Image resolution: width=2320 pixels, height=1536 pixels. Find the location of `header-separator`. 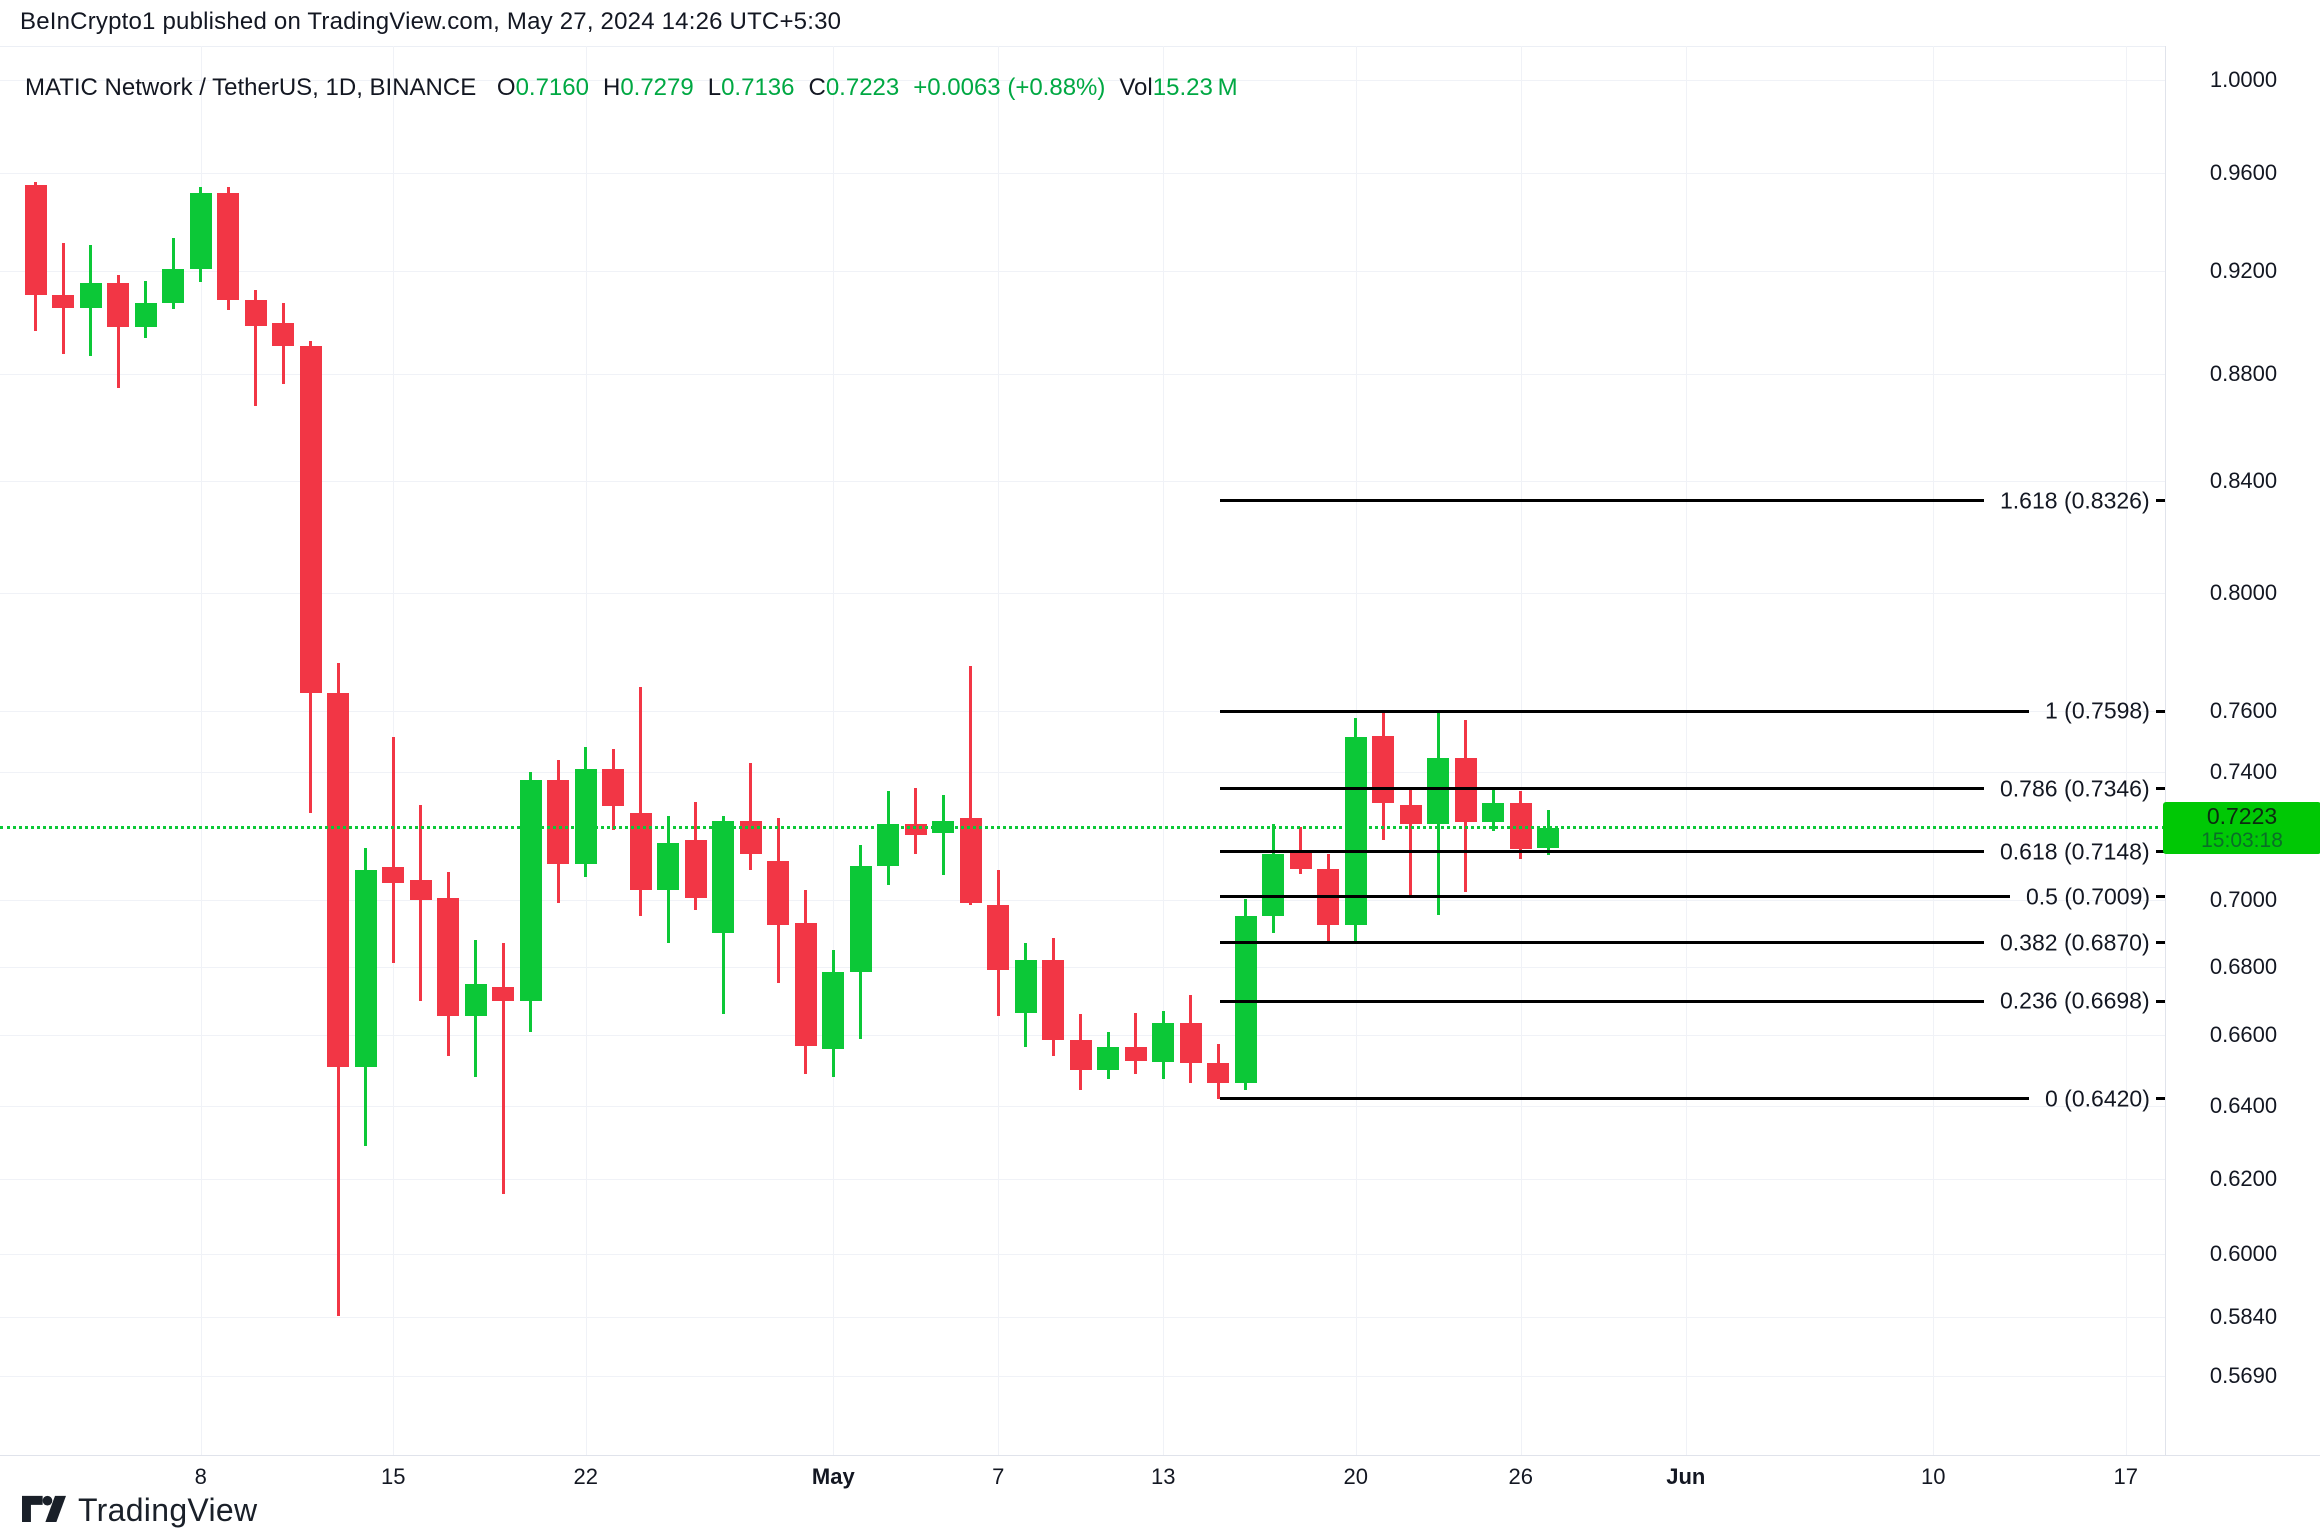

header-separator is located at coordinates (1160, 46).